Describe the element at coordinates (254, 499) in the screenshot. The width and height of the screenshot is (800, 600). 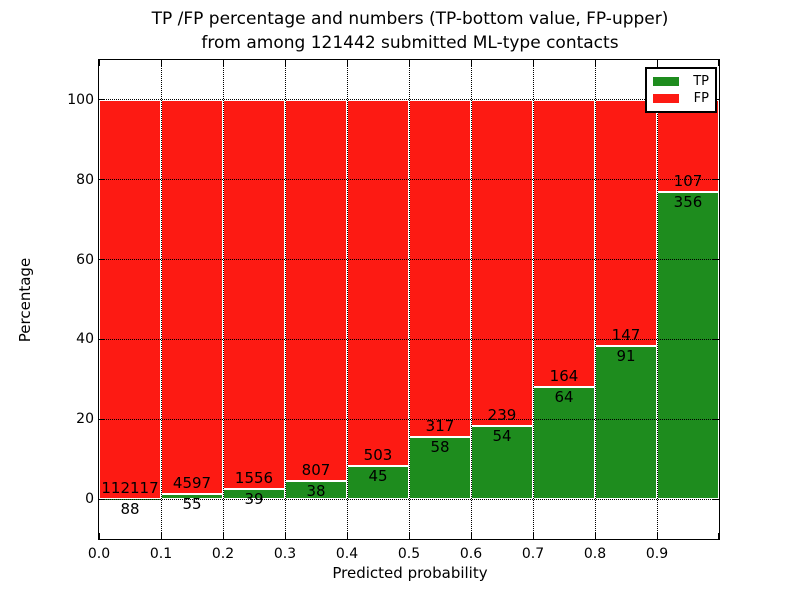
I see `tp-count-label: 39` at that location.